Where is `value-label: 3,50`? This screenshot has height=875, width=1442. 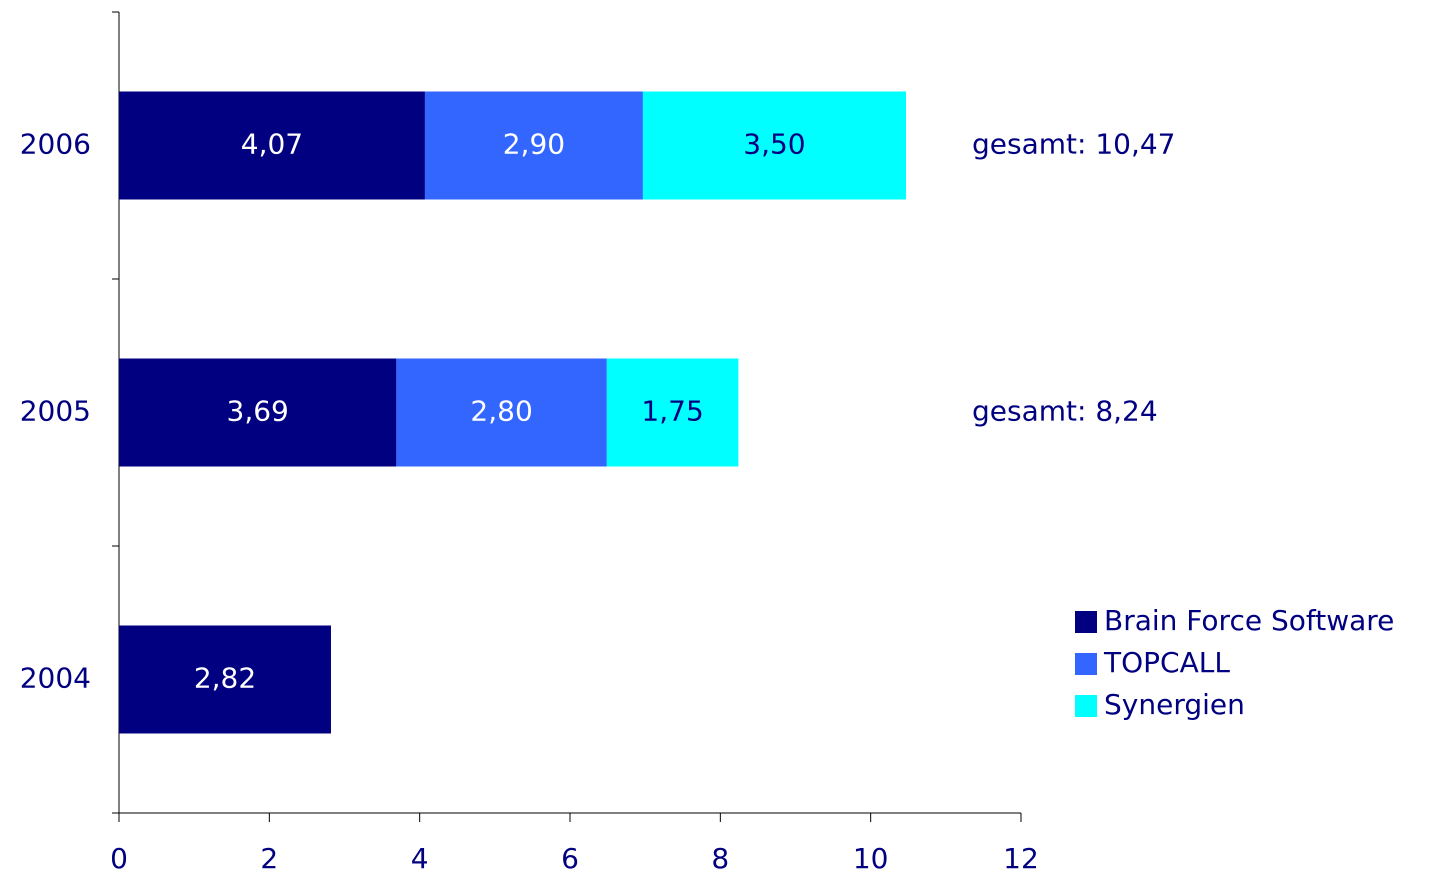 value-label: 3,50 is located at coordinates (774, 144).